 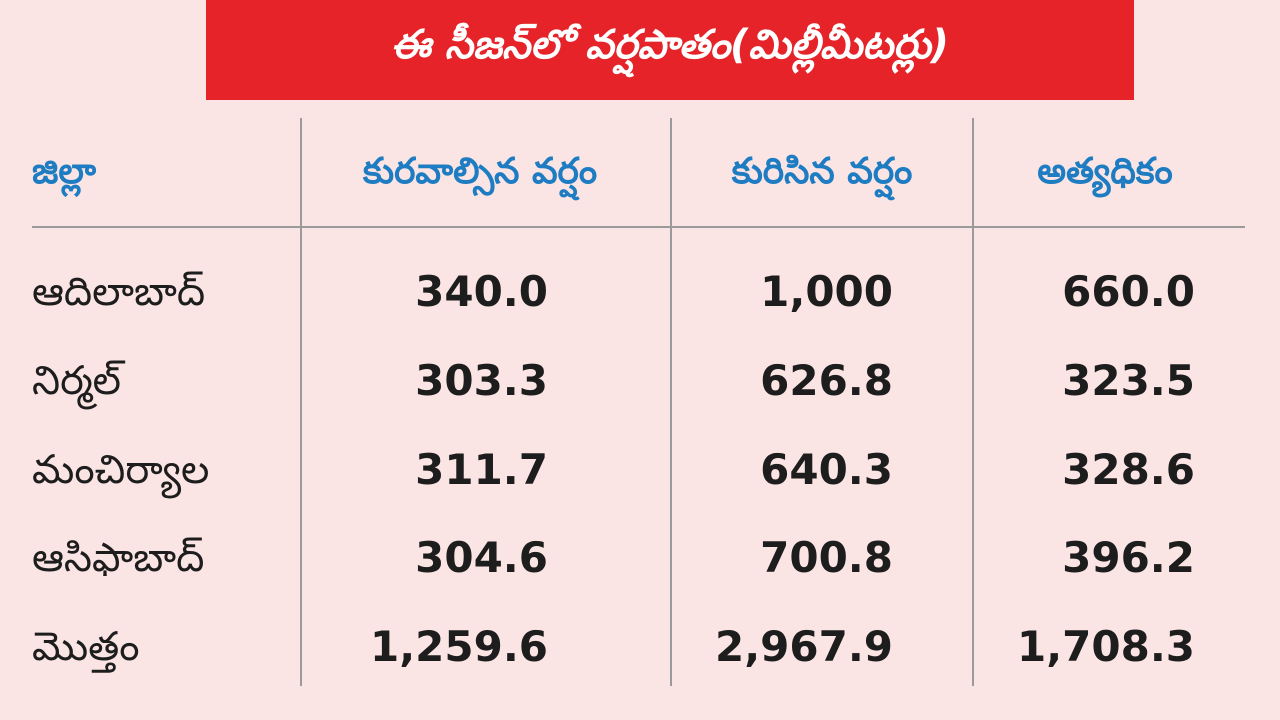 I want to click on district-name: మొత్తం, so click(x=86, y=647).